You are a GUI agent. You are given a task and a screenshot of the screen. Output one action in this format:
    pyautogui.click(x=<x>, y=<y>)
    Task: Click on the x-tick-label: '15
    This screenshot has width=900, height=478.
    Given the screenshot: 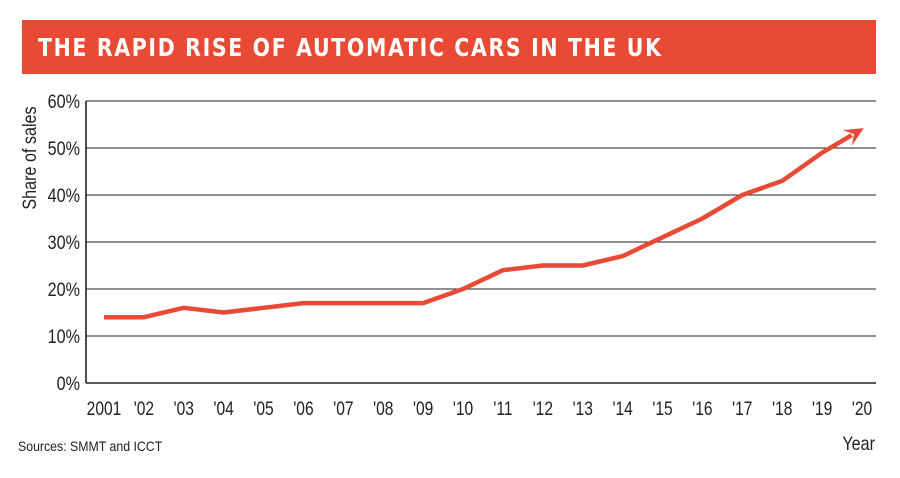 What is the action you would take?
    pyautogui.click(x=662, y=409)
    